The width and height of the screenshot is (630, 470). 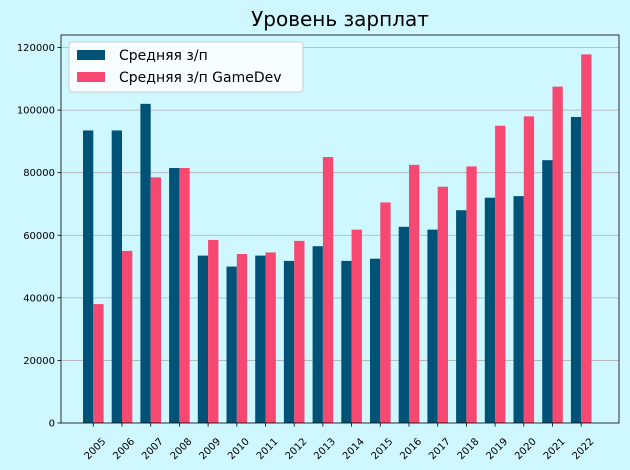 I want to click on y-tick-label: 60000, so click(x=39, y=236).